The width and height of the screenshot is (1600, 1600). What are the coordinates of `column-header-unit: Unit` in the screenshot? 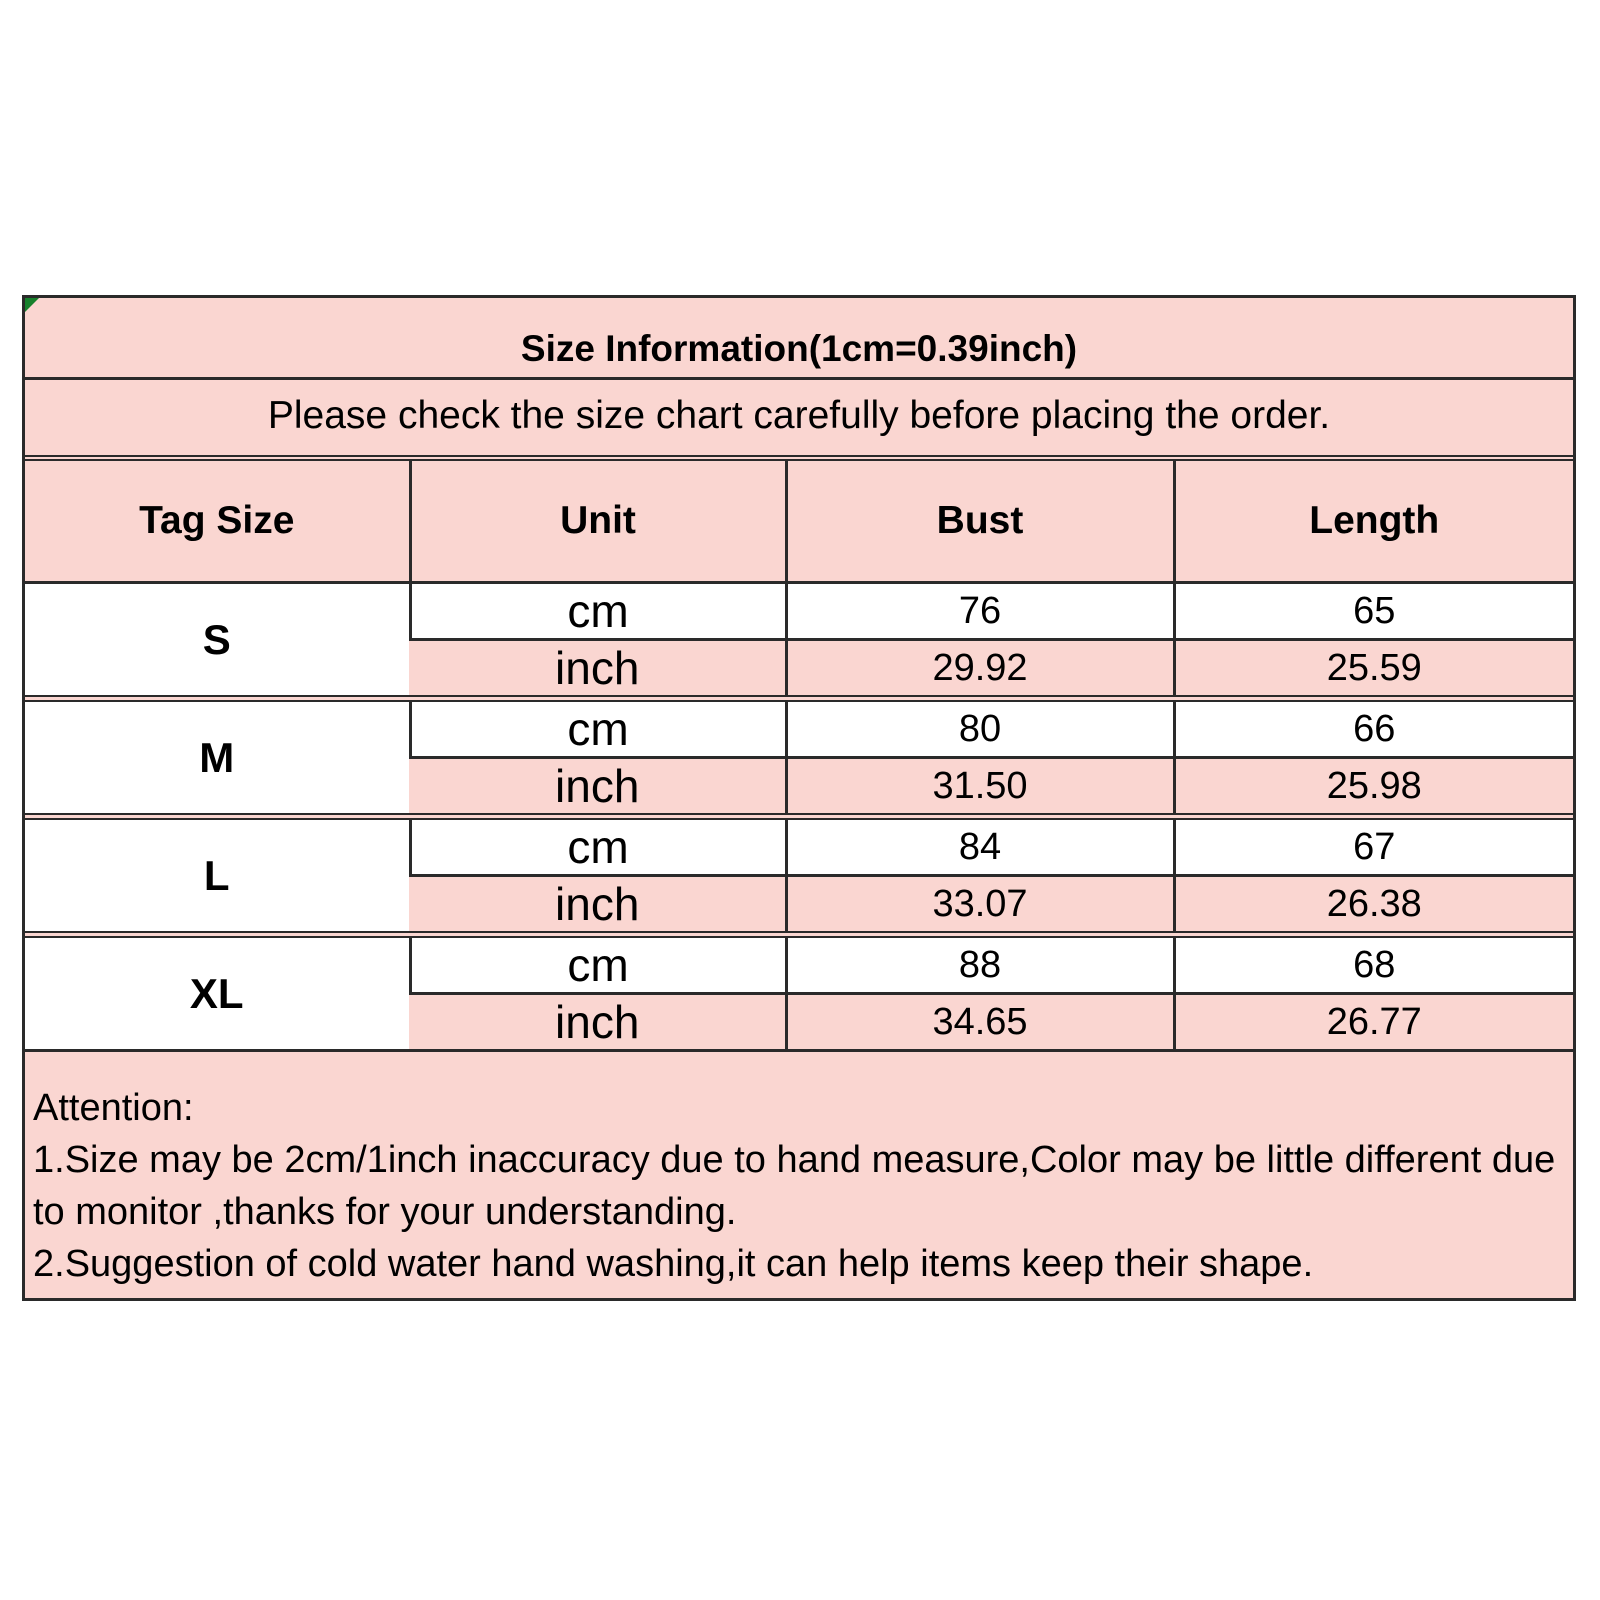 It's located at (597, 522).